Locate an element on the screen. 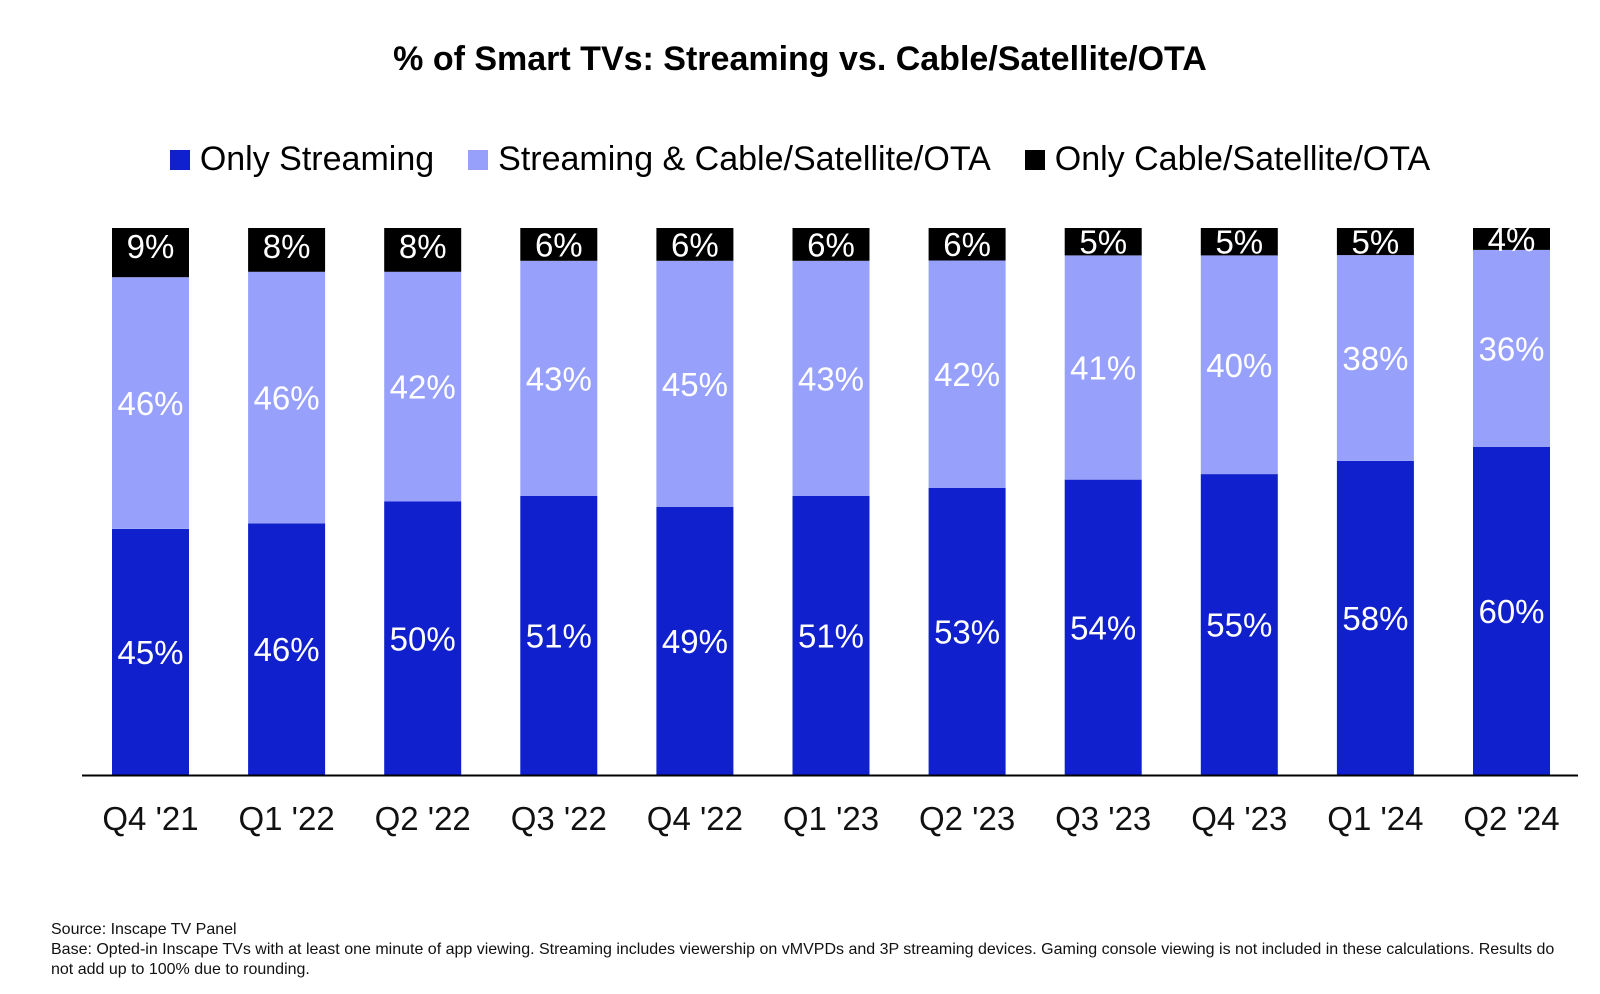 Image resolution: width=1600 pixels, height=994 pixels. data-label-streaming-cable-satellite-ota-q2-23: 42% is located at coordinates (967, 374).